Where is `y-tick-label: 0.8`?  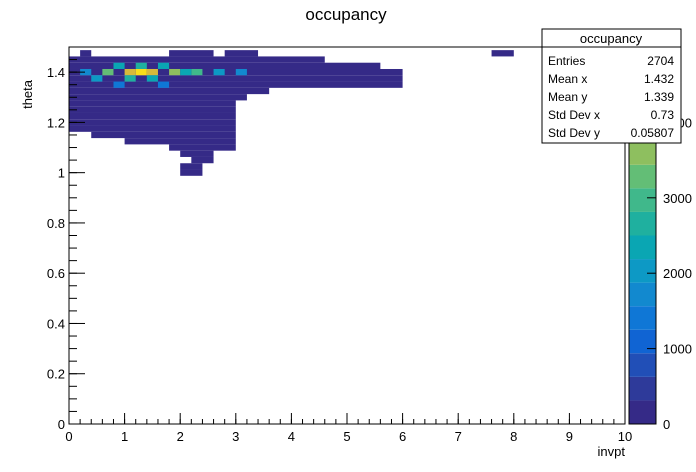
y-tick-label: 0.8 is located at coordinates (56, 223).